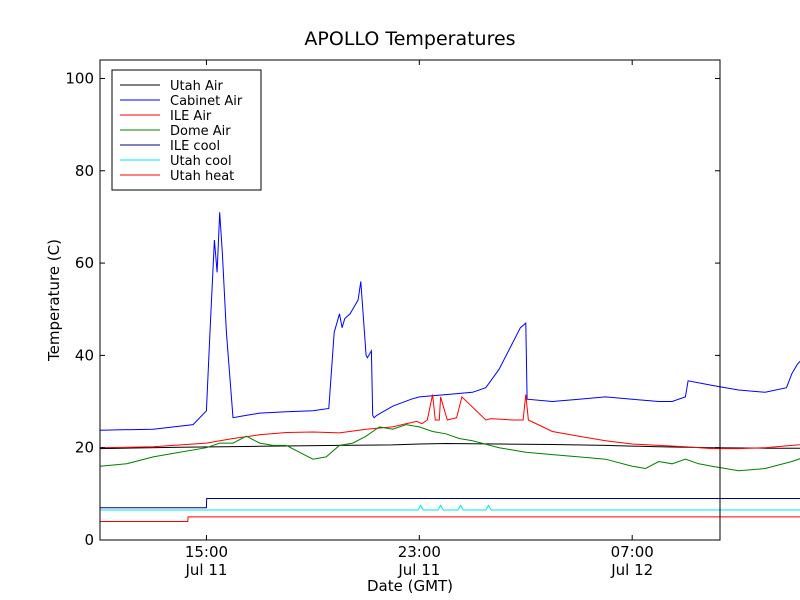  Describe the element at coordinates (449, 448) in the screenshot. I see `series-line-dome-air` at that location.